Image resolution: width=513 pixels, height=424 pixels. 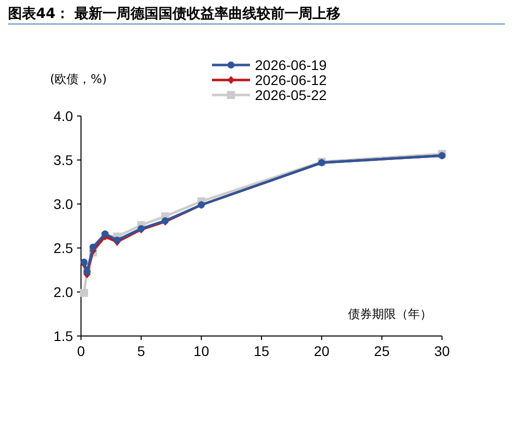 I want to click on legend-label: 2026-06-19, so click(x=291, y=65).